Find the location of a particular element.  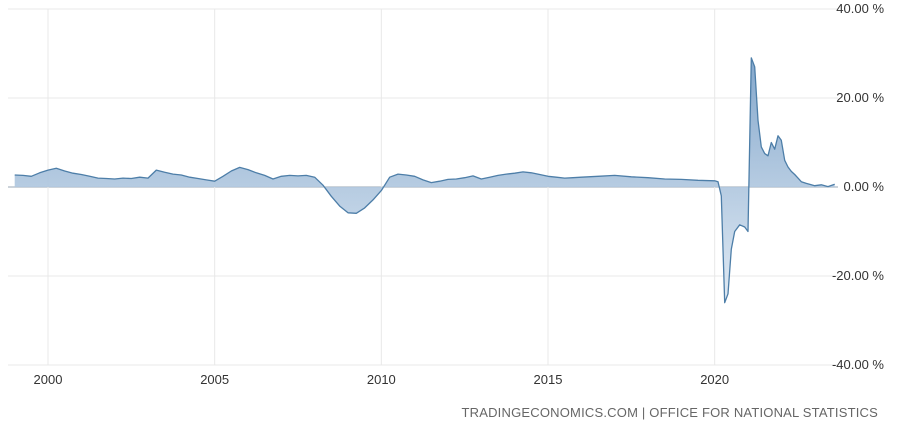

y-tick-label: -40.00 % is located at coordinates (858, 364).